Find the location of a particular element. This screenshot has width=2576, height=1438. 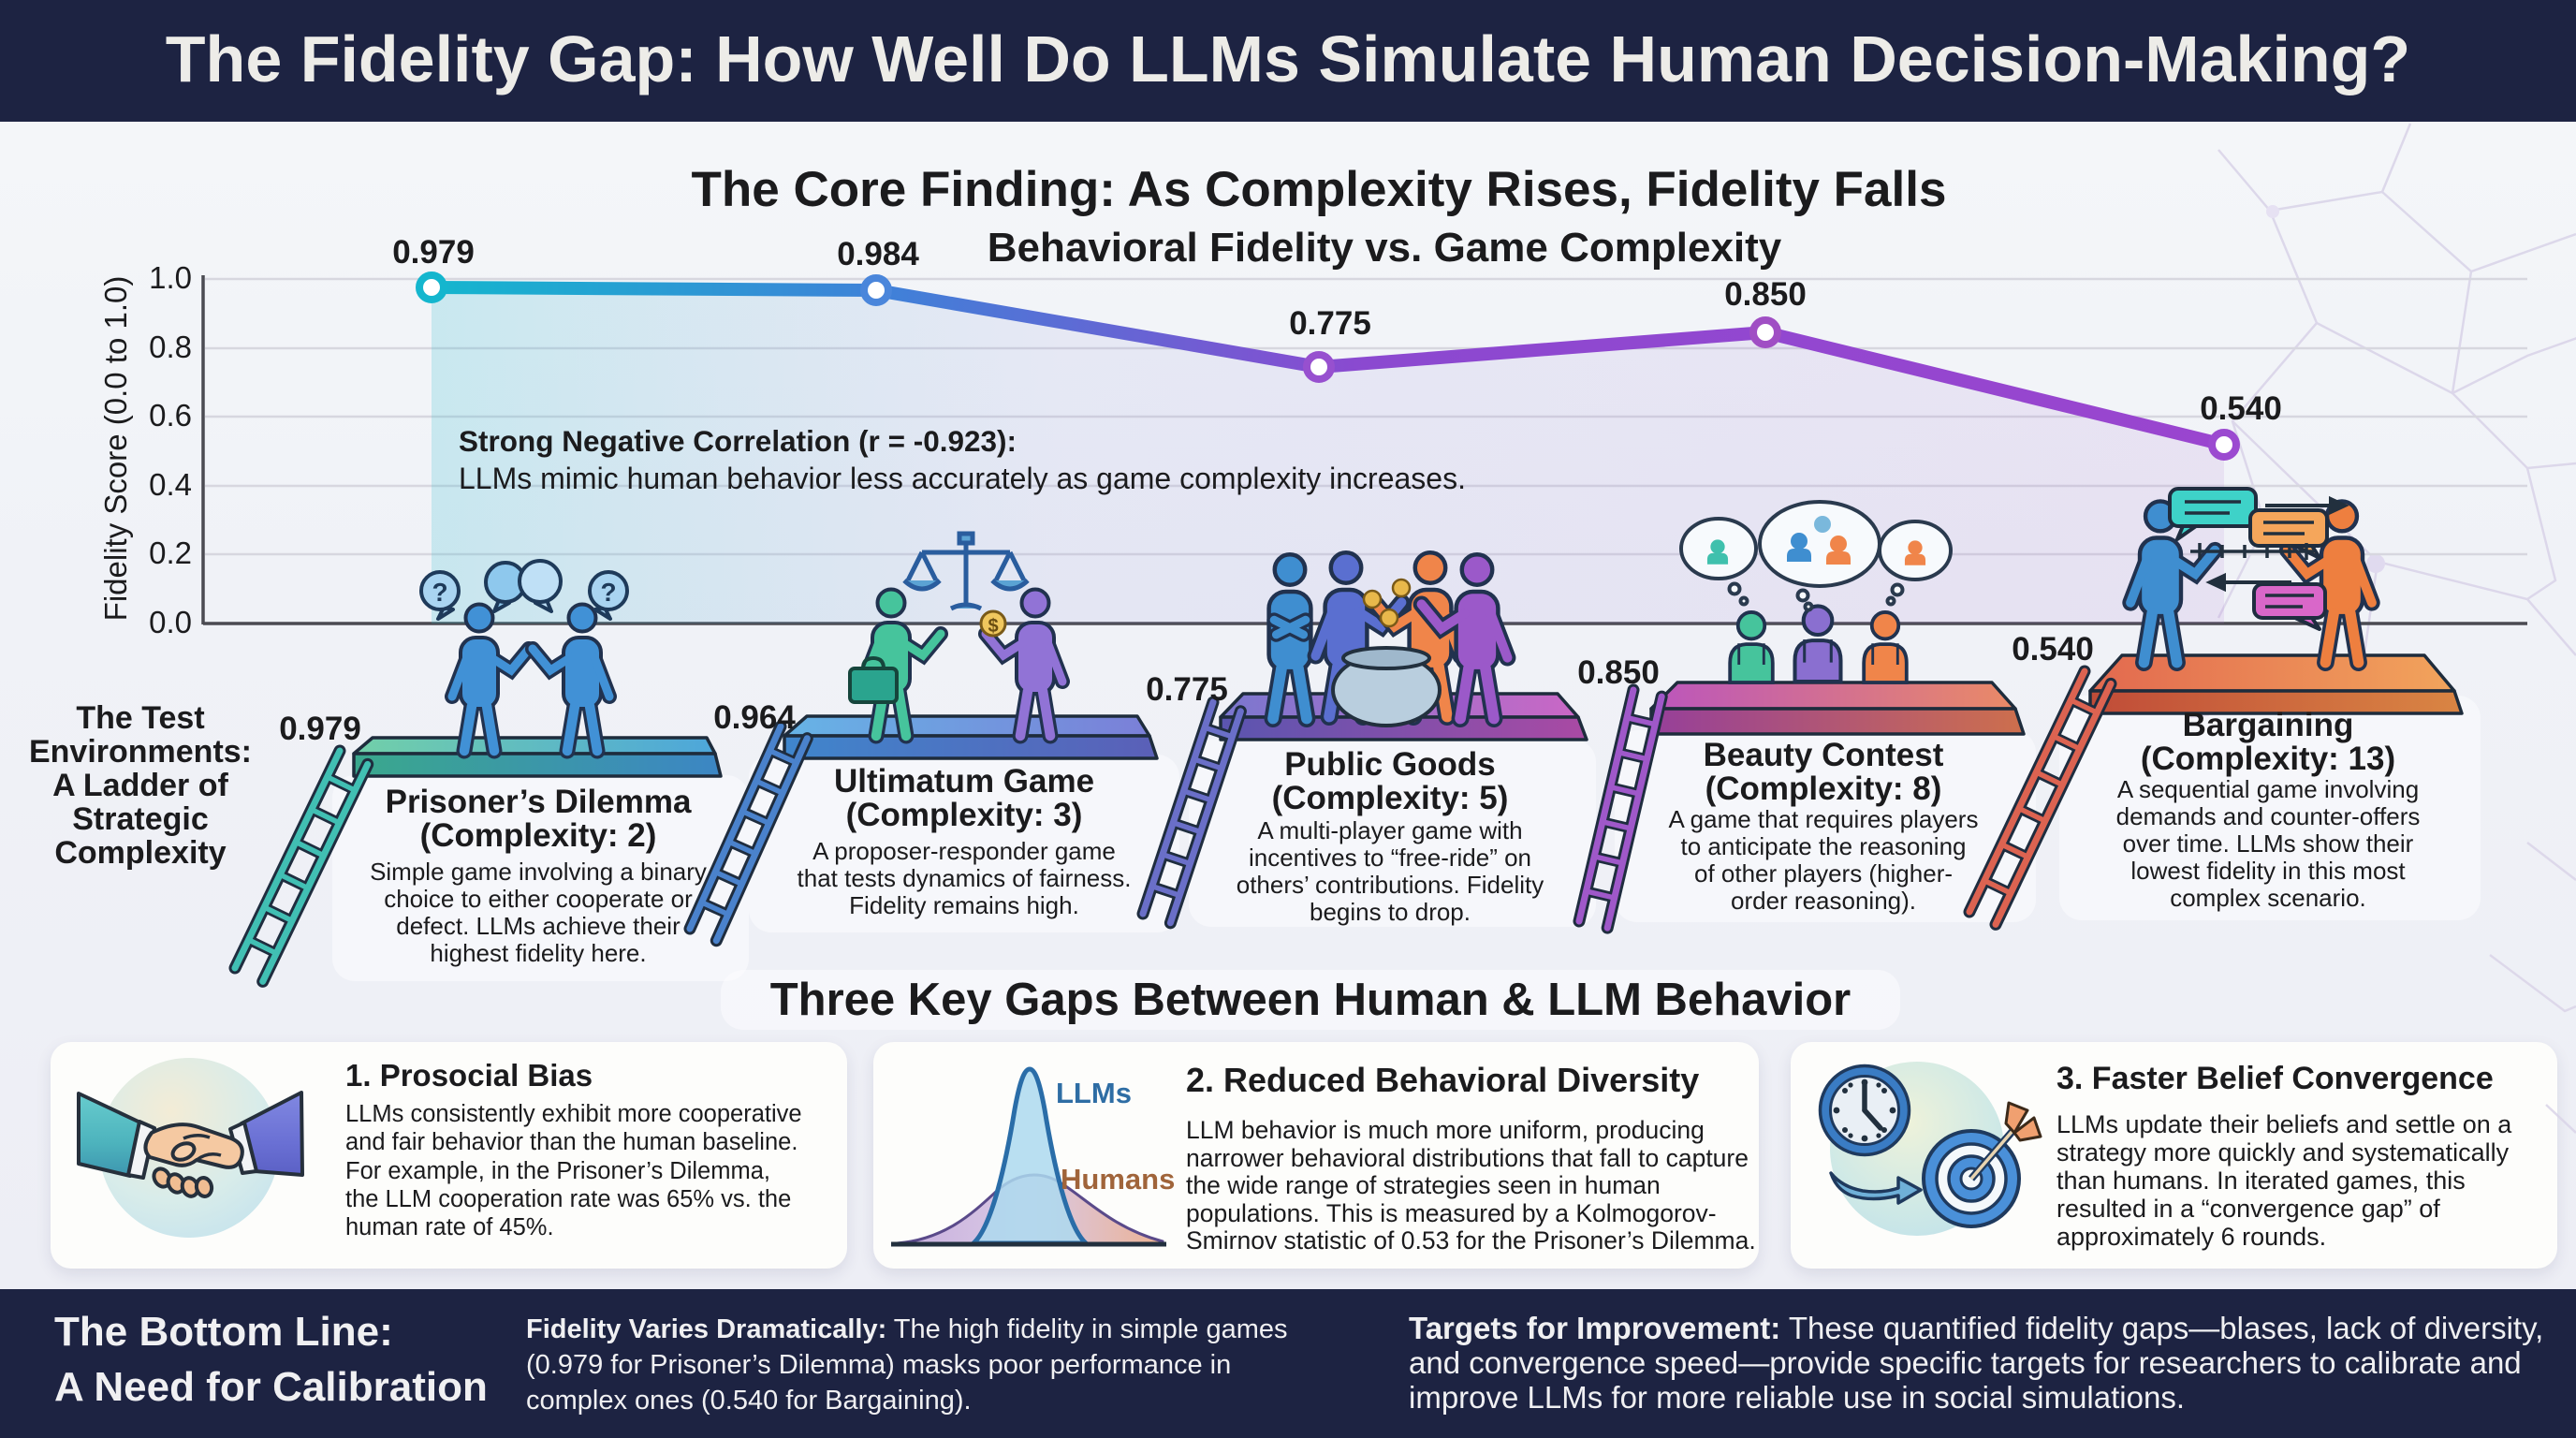

svg-text: Humans is located at coordinates (1118, 1179).